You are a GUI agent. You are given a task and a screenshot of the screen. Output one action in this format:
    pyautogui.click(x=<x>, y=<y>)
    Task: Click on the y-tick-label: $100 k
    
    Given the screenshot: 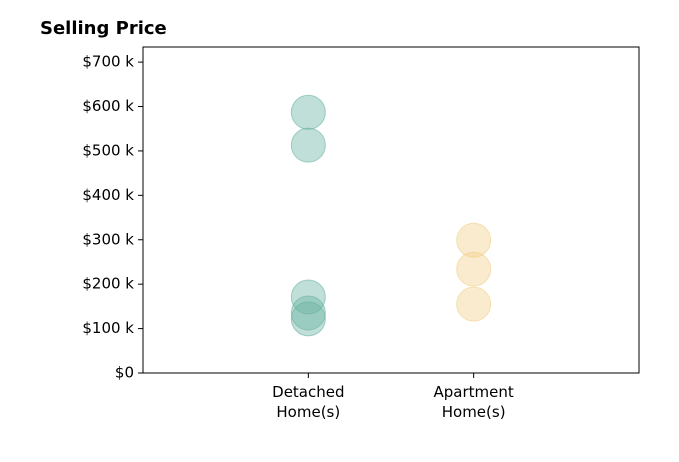 What is the action you would take?
    pyautogui.click(x=108, y=328)
    